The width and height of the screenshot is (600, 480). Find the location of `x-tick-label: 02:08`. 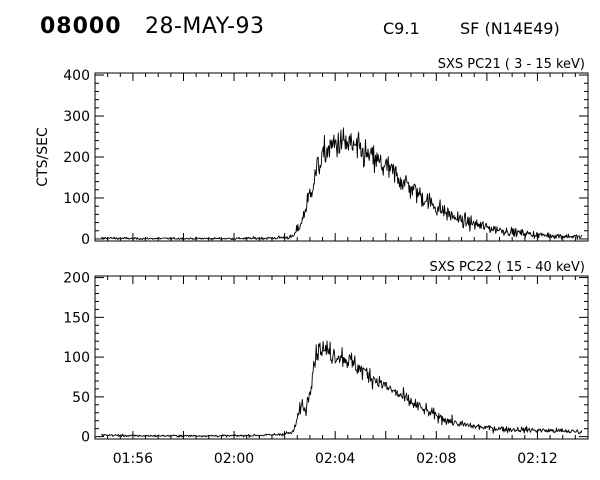

x-tick-label: 02:08 is located at coordinates (436, 459).